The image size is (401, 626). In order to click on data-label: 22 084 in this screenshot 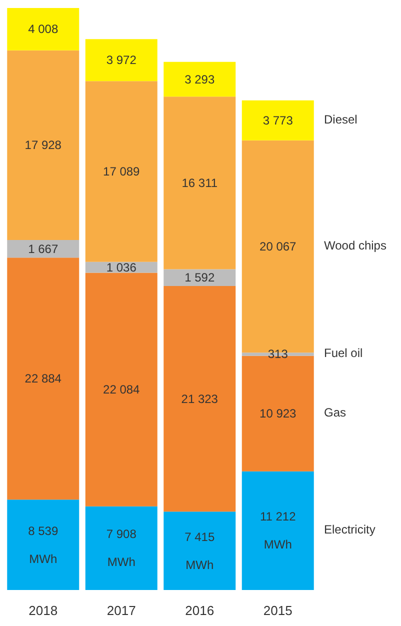, I will do `click(121, 389)`.